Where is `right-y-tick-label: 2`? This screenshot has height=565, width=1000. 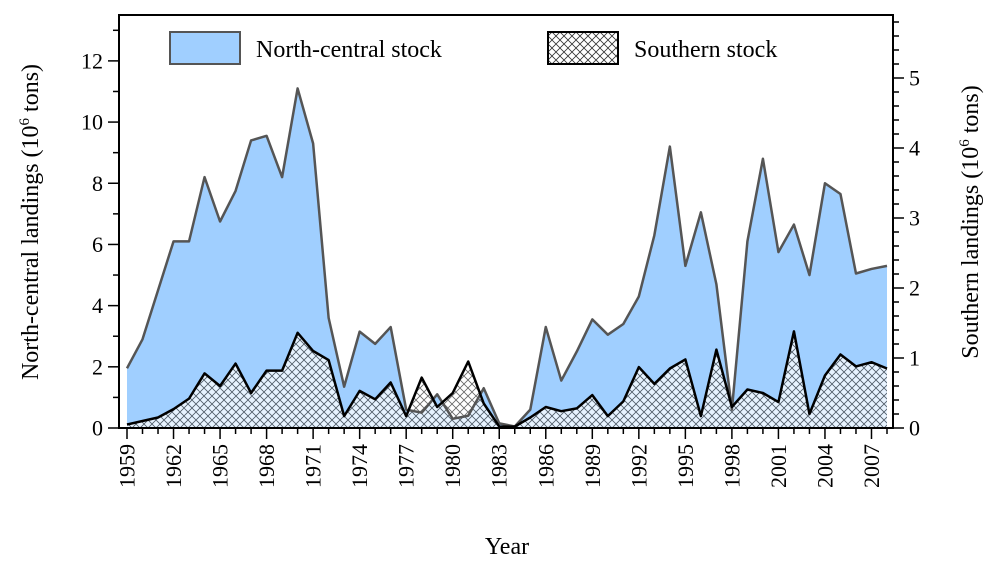
right-y-tick-label: 2 is located at coordinates (914, 288).